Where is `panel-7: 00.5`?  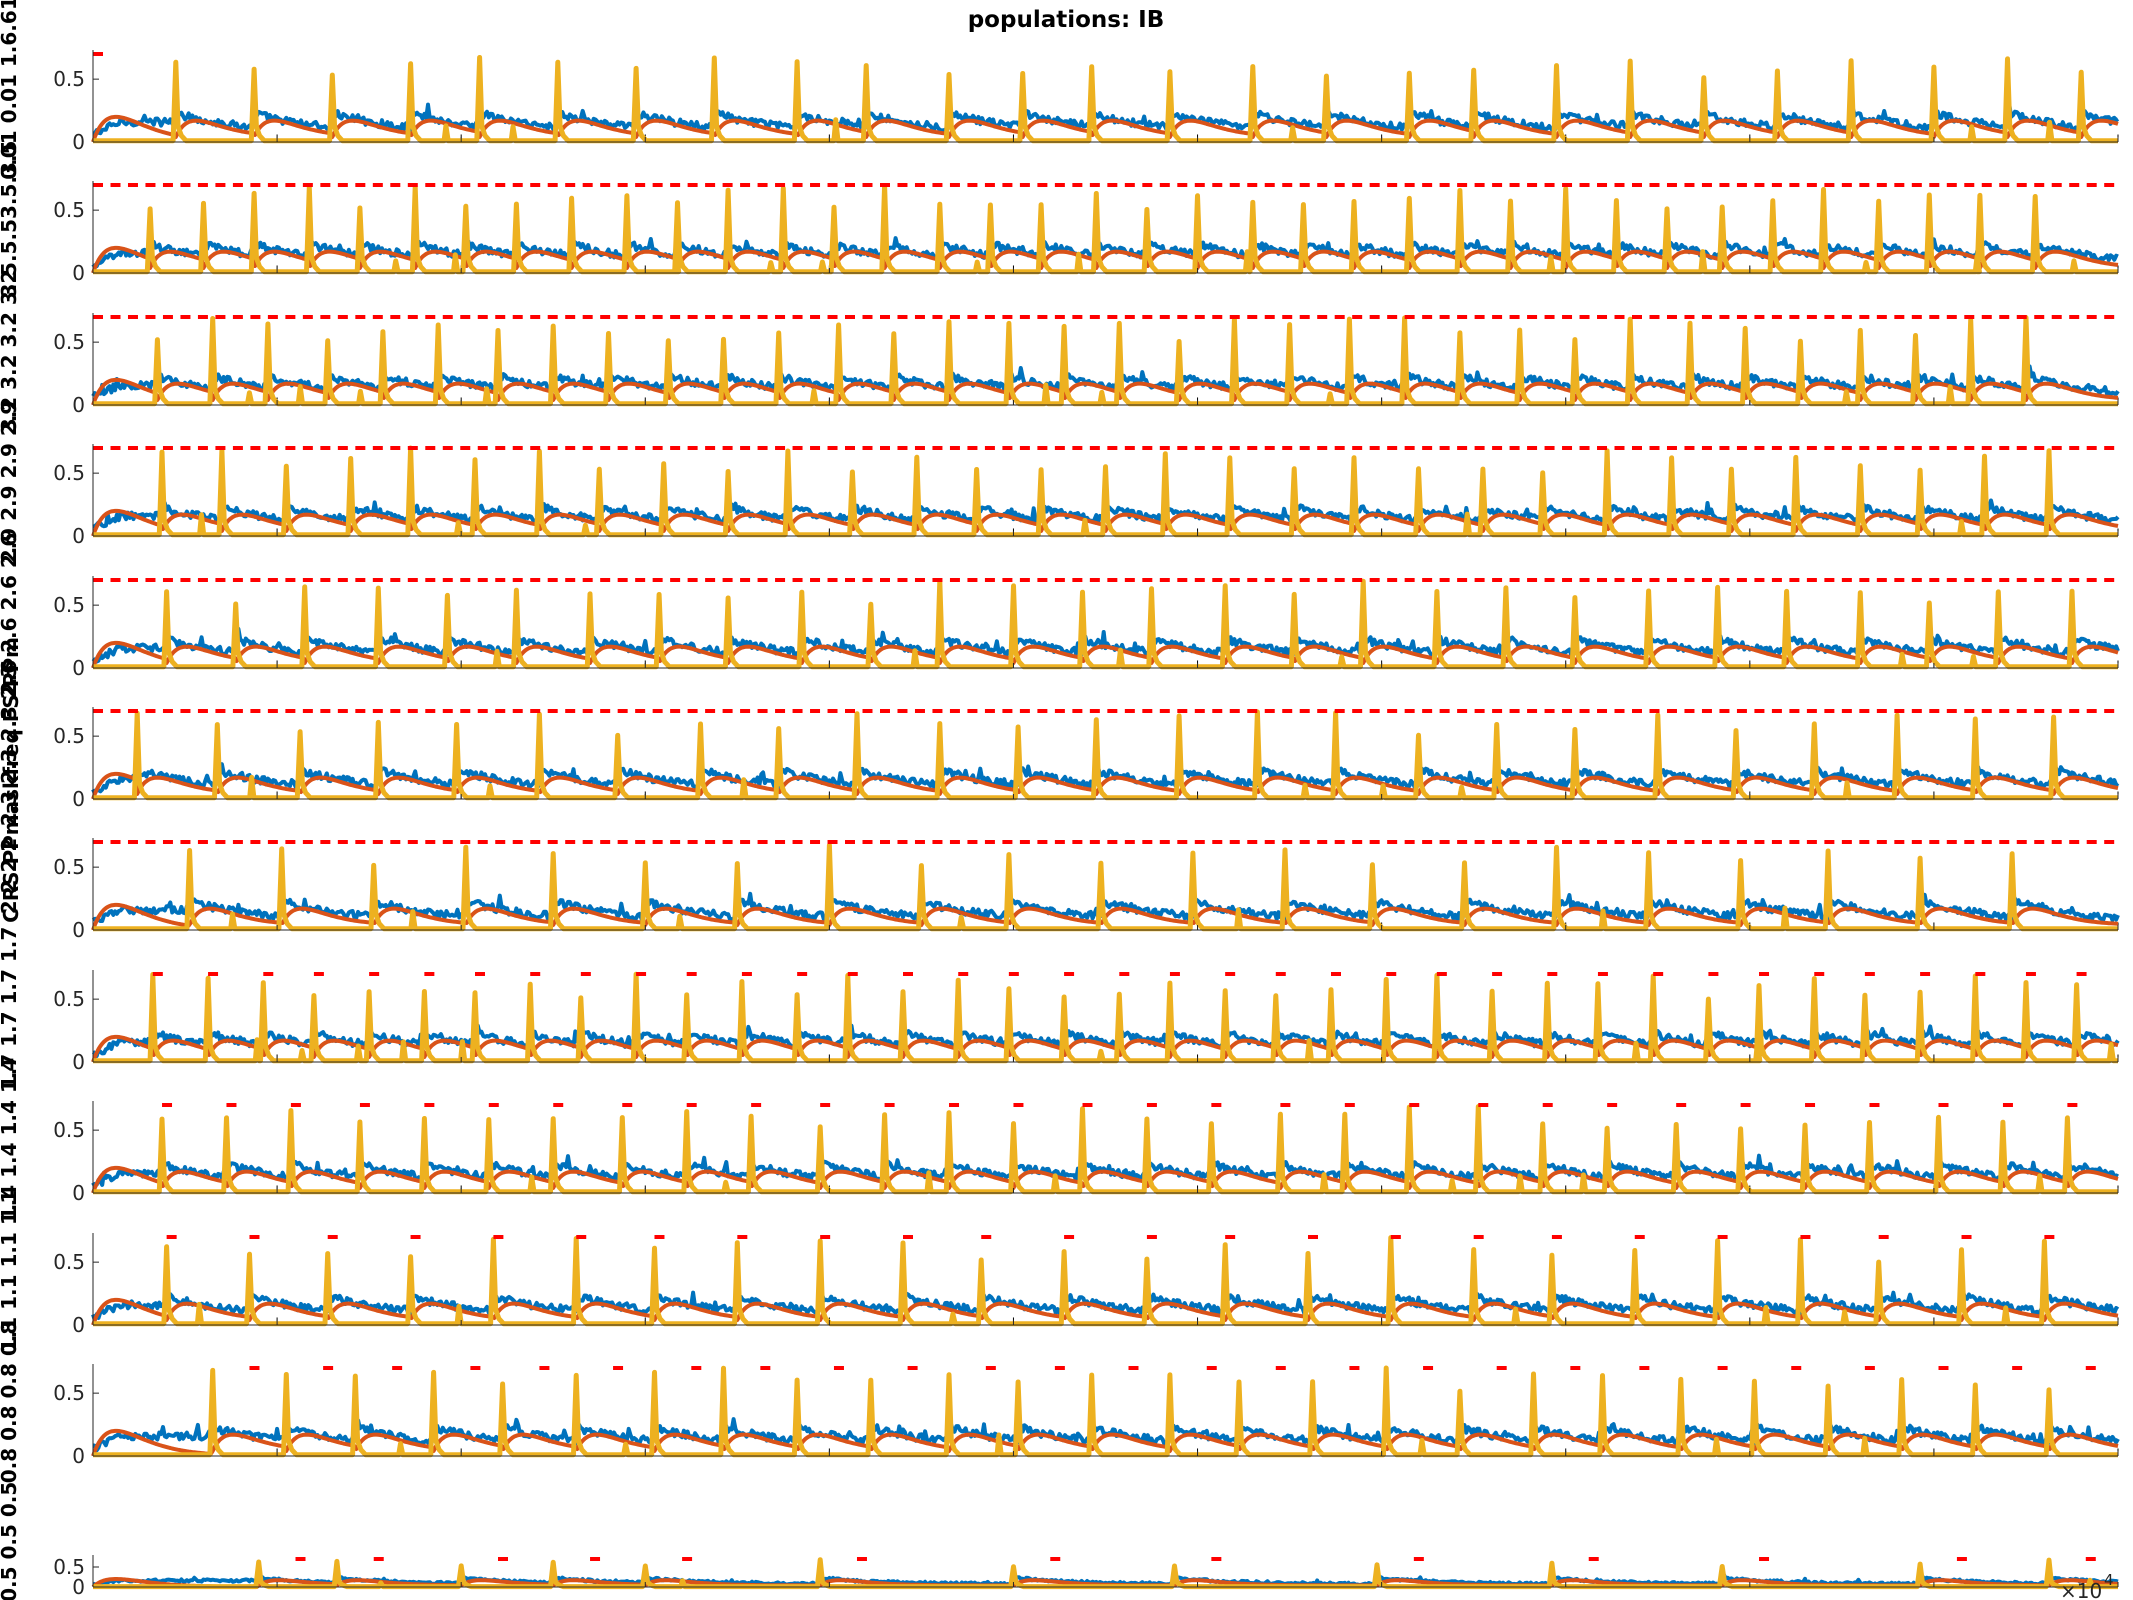
panel-7: 00.5 is located at coordinates (1086, 890).